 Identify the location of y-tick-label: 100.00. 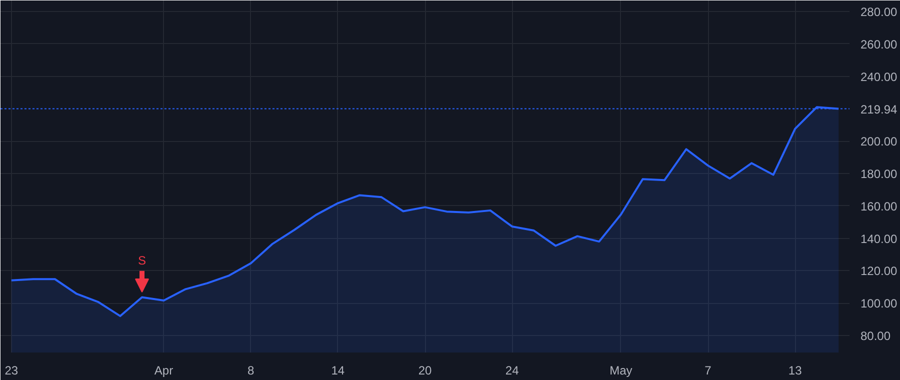
(879, 303).